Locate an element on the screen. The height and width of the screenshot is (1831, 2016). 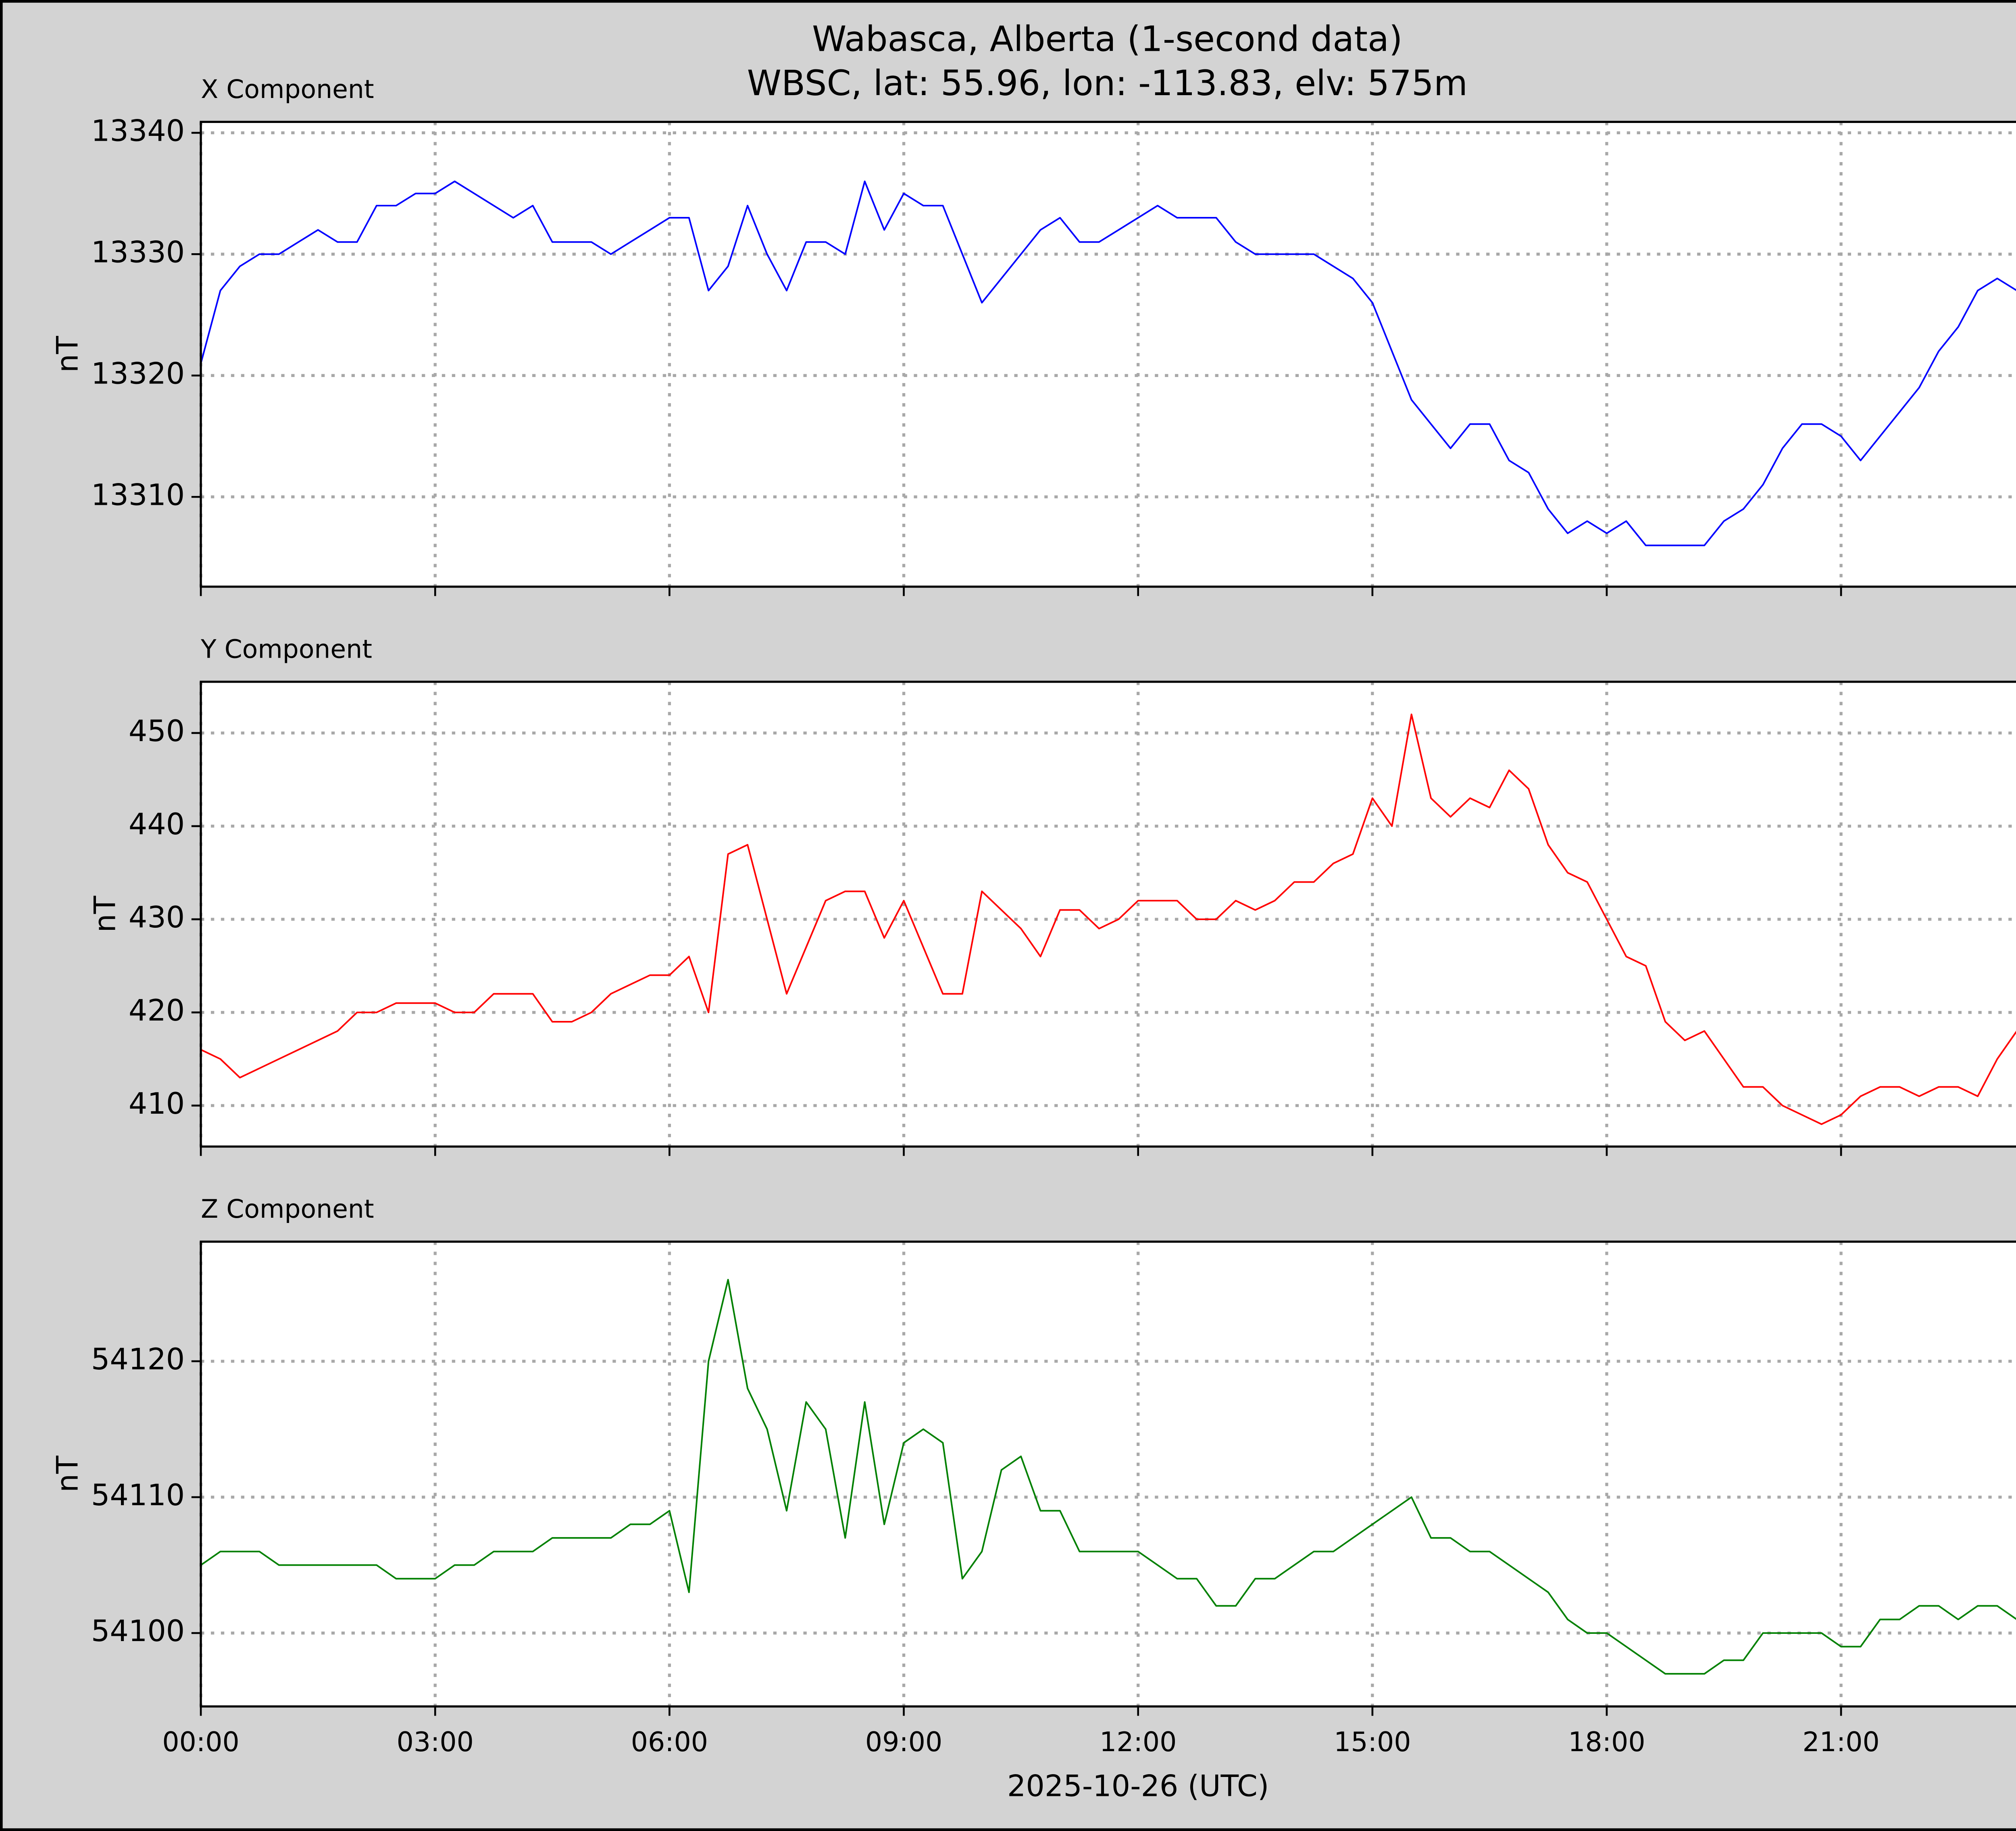
x-tick-label: 03:00 is located at coordinates (435, 1742).